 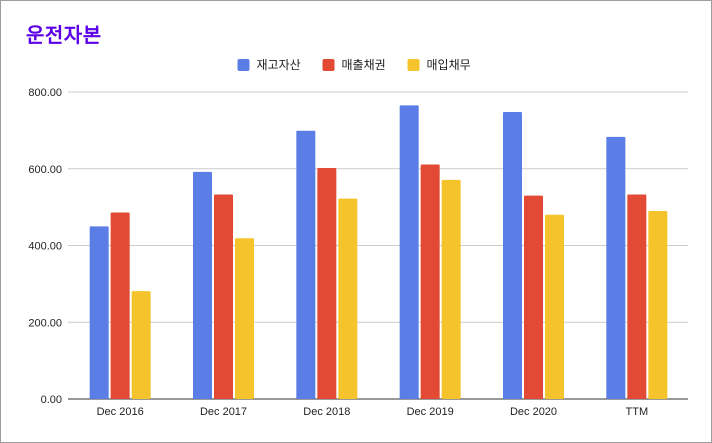 I want to click on legend-item-0: 재고자산, so click(x=269, y=65).